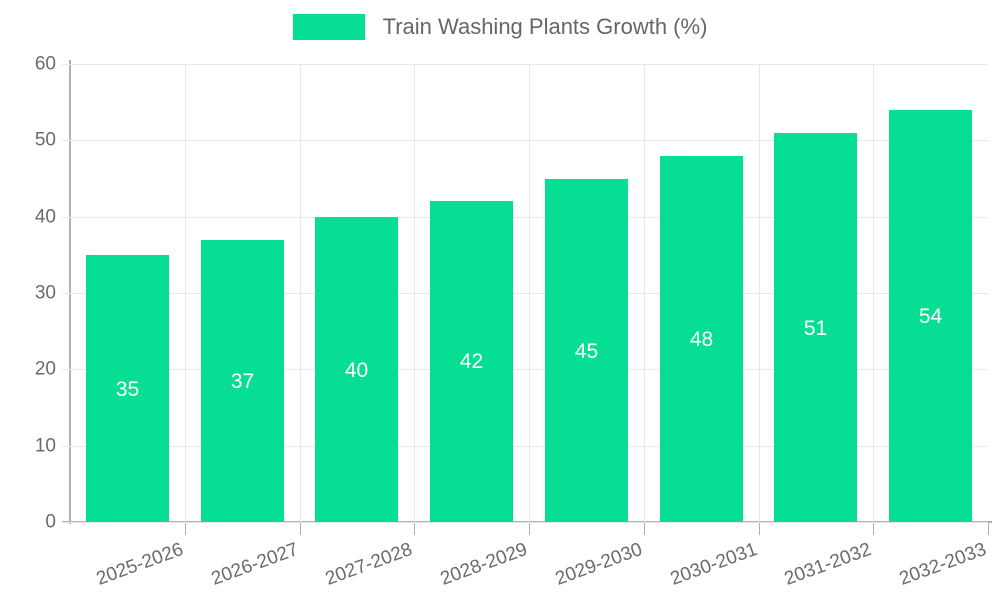 The height and width of the screenshot is (600, 1000). Describe the element at coordinates (828, 564) in the screenshot. I see `x-axis-tick-label: 2031-2032` at that location.